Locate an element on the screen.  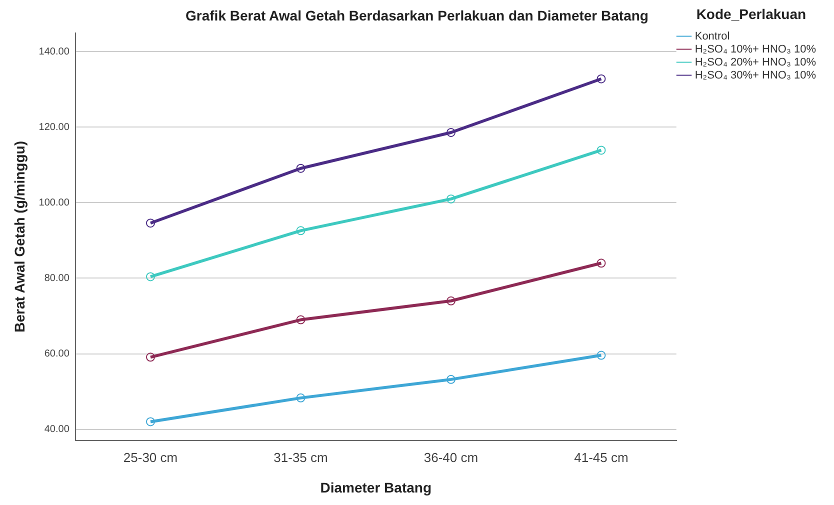
y-axis-title: Berat Awal Getah (g/minggu) is located at coordinates (19, 236).